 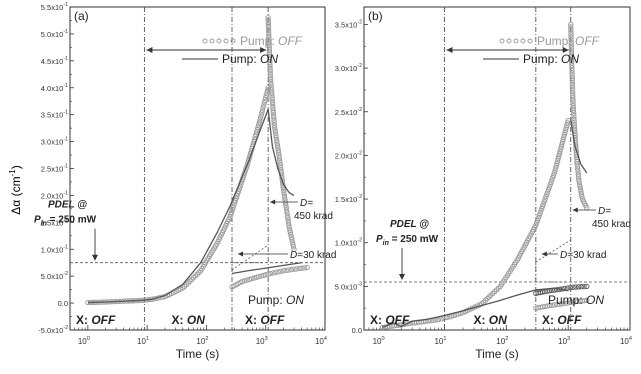 I want to click on dose-low-label: D=30 krad, so click(x=583, y=255).